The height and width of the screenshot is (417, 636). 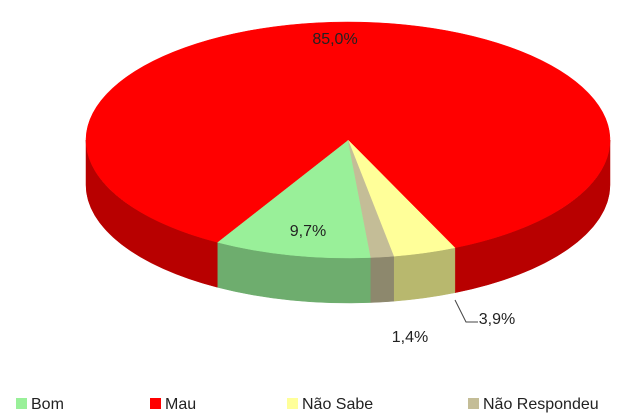 What do you see at coordinates (180, 404) in the screenshot?
I see `legend-label: Mau` at bounding box center [180, 404].